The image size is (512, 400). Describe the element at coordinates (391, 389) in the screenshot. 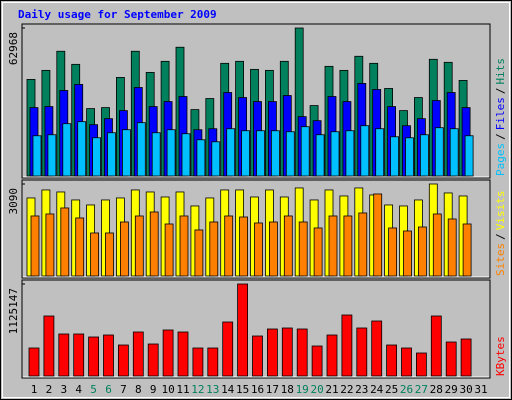

I see `x-tick-label: 25` at that location.